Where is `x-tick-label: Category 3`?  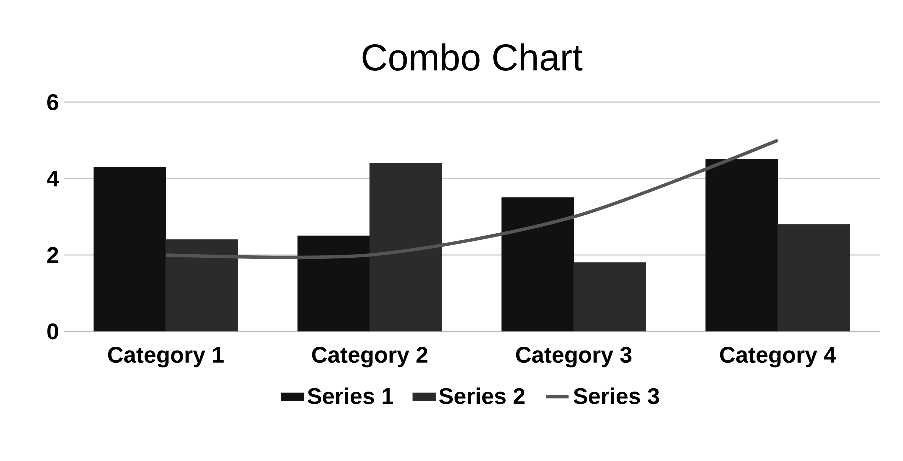
x-tick-label: Category 3 is located at coordinates (574, 357).